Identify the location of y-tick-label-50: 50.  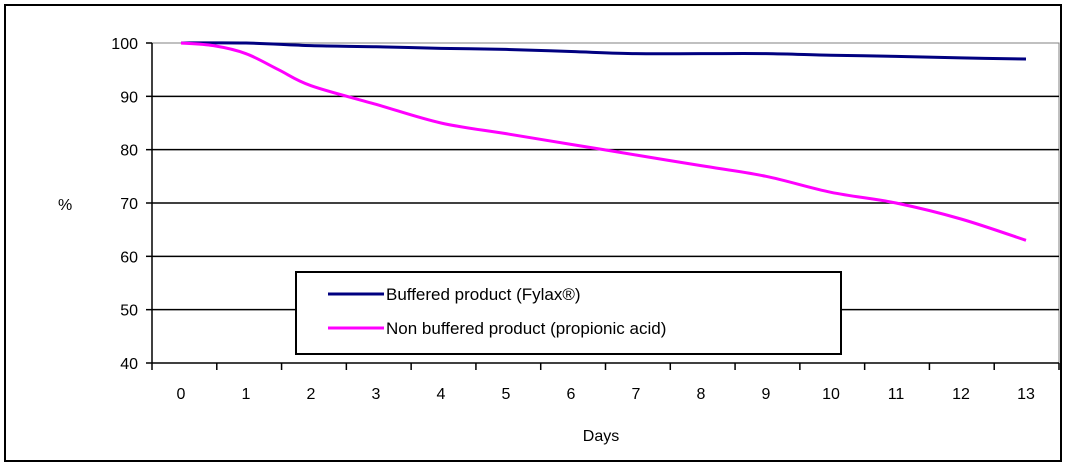
(129, 311).